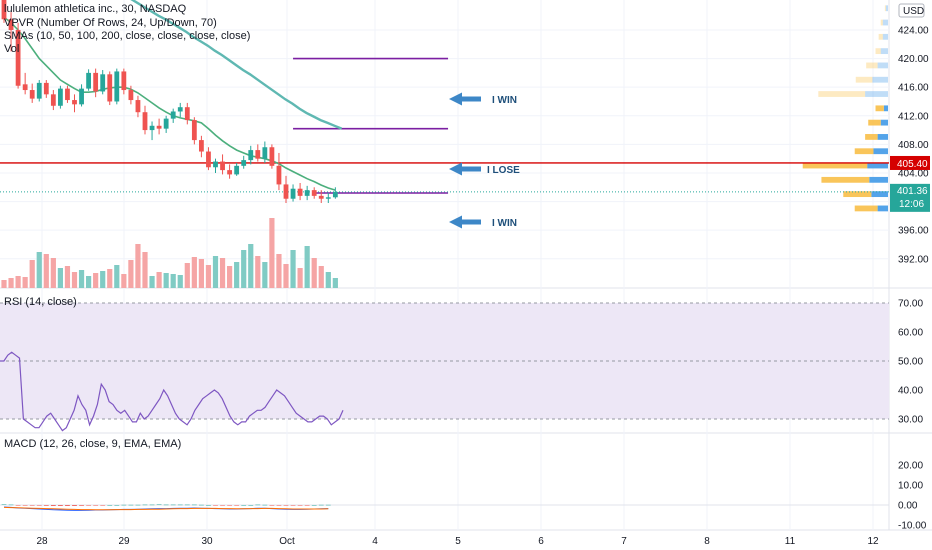 The height and width of the screenshot is (550, 932). What do you see at coordinates (95, 9) in the screenshot?
I see `legend-symbol: lululemon athletica inc., 30, NASDAQ` at bounding box center [95, 9].